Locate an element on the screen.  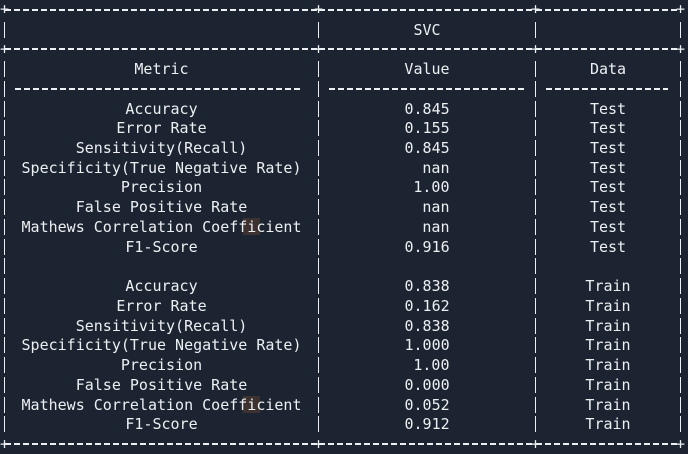
value-cell: 0.912 is located at coordinates (427, 424).